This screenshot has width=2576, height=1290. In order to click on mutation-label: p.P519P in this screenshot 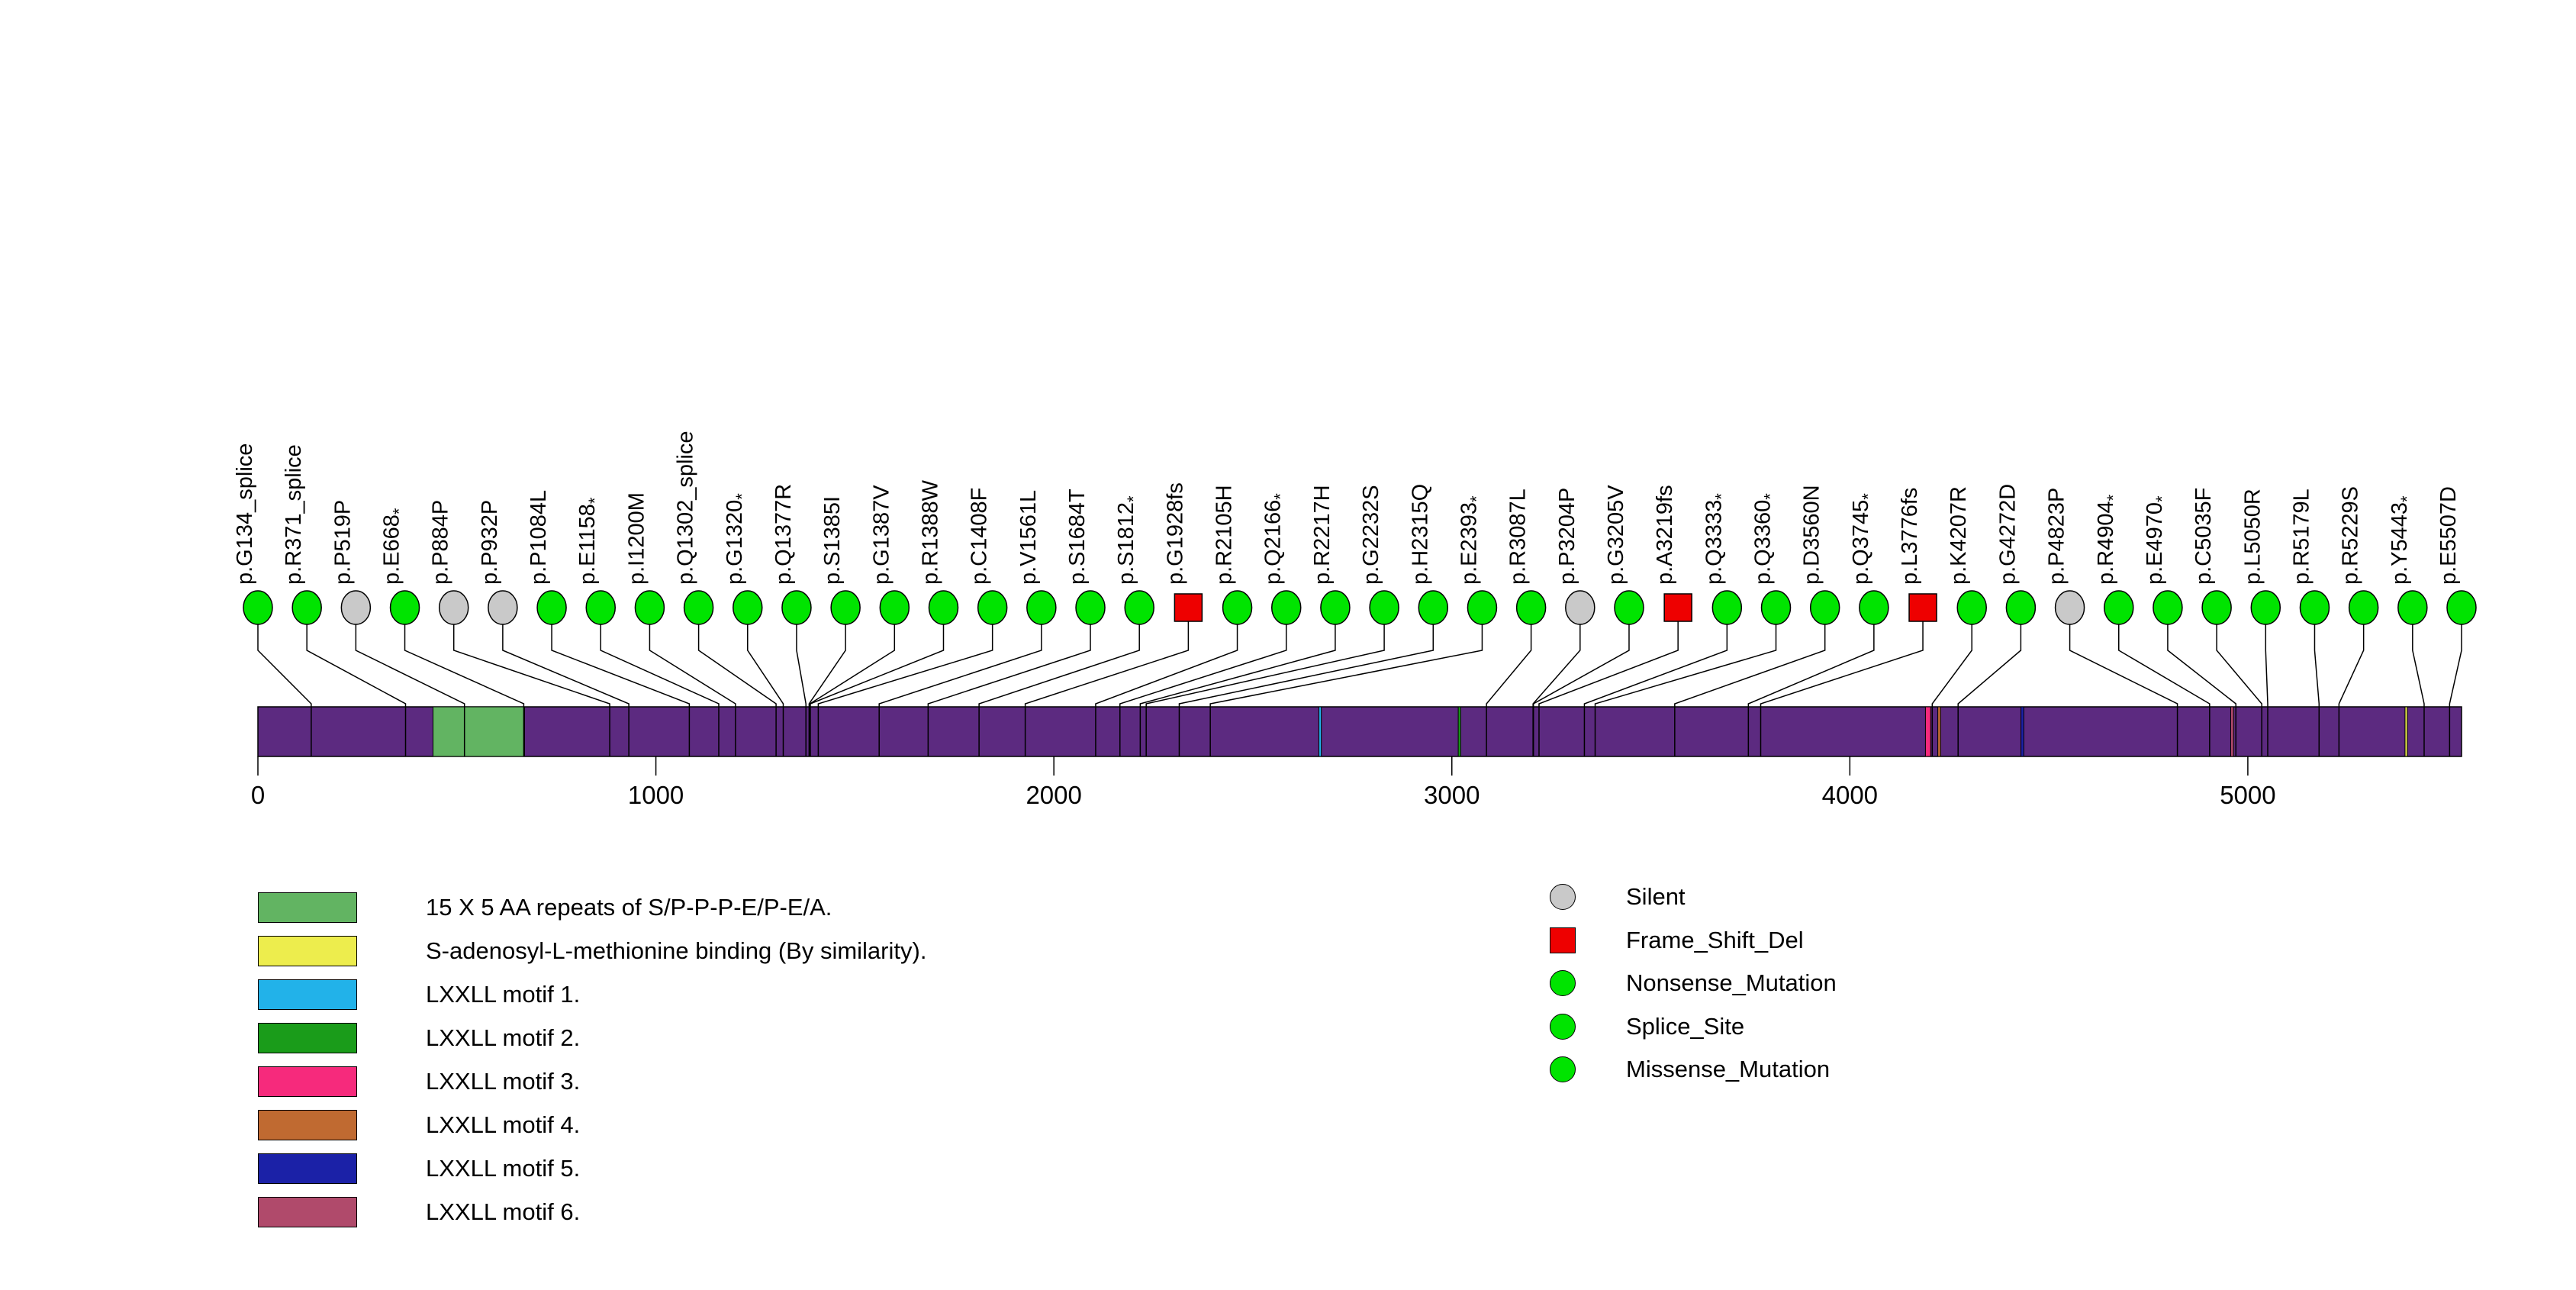, I will do `click(342, 543)`.